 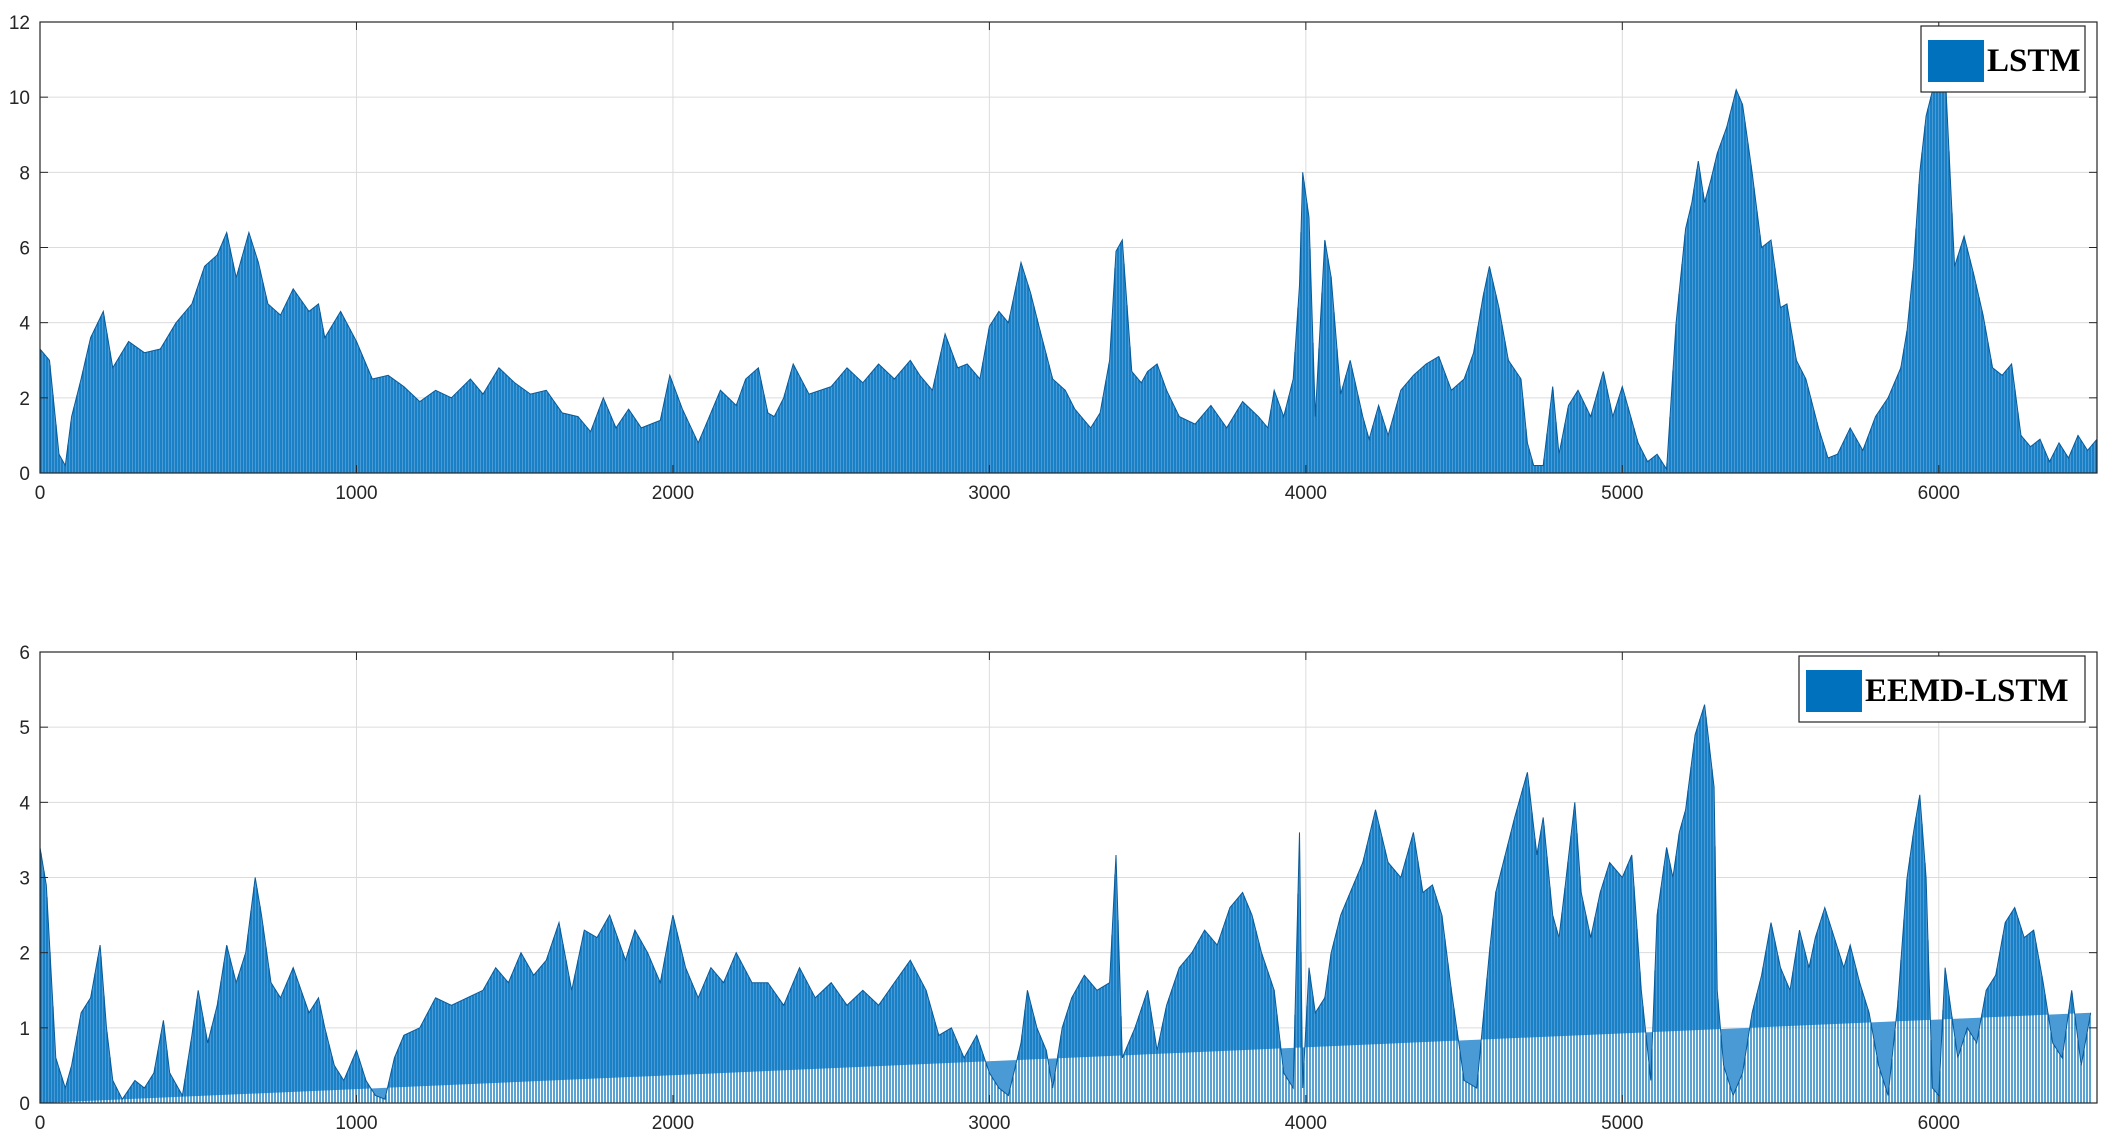 I want to click on y-tick-label: 10, so click(x=19, y=98).